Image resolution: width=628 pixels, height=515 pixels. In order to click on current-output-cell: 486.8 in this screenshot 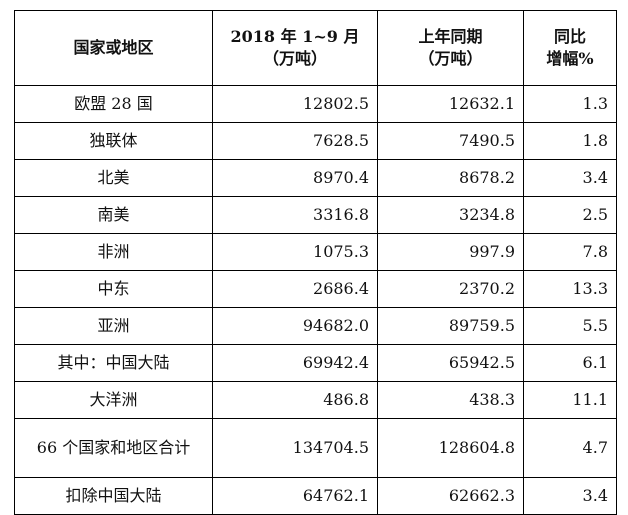, I will do `click(295, 400)`.